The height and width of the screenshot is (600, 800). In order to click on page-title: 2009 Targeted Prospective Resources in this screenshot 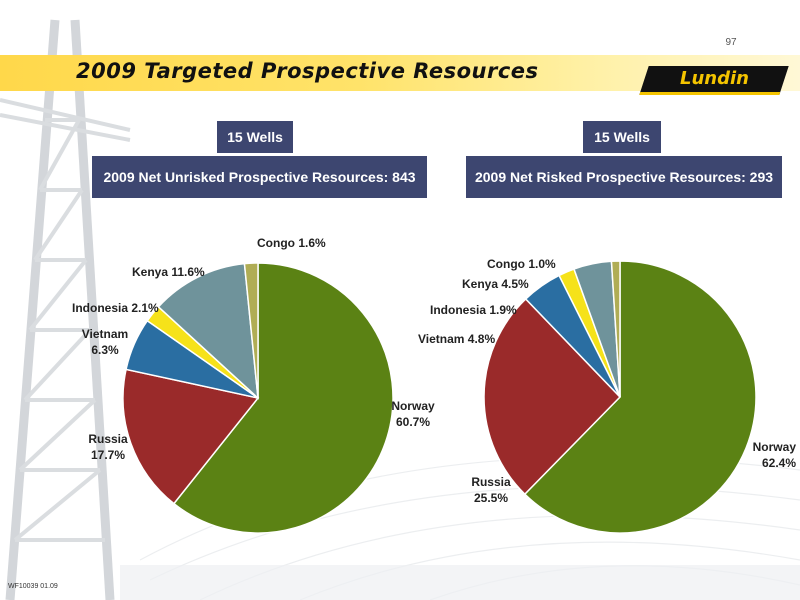, I will do `click(307, 71)`.